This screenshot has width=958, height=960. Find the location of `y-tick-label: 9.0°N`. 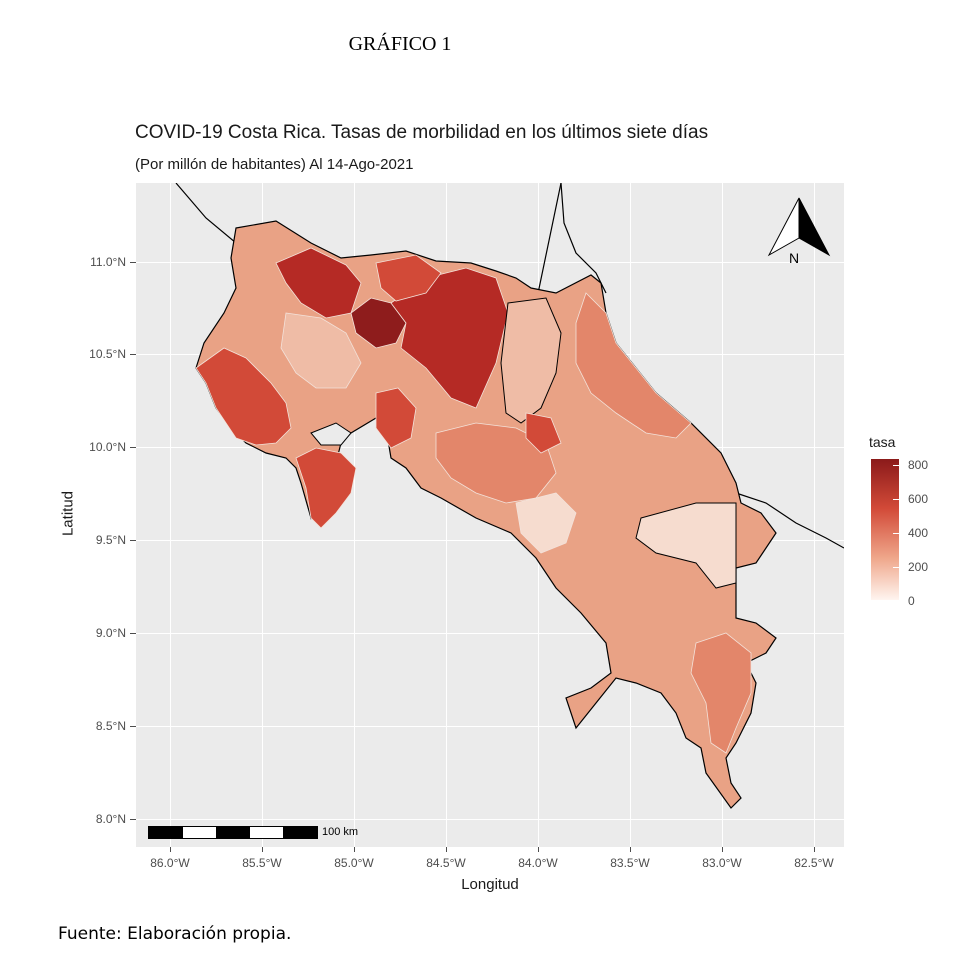

y-tick-label: 9.0°N is located at coordinates (110, 633).